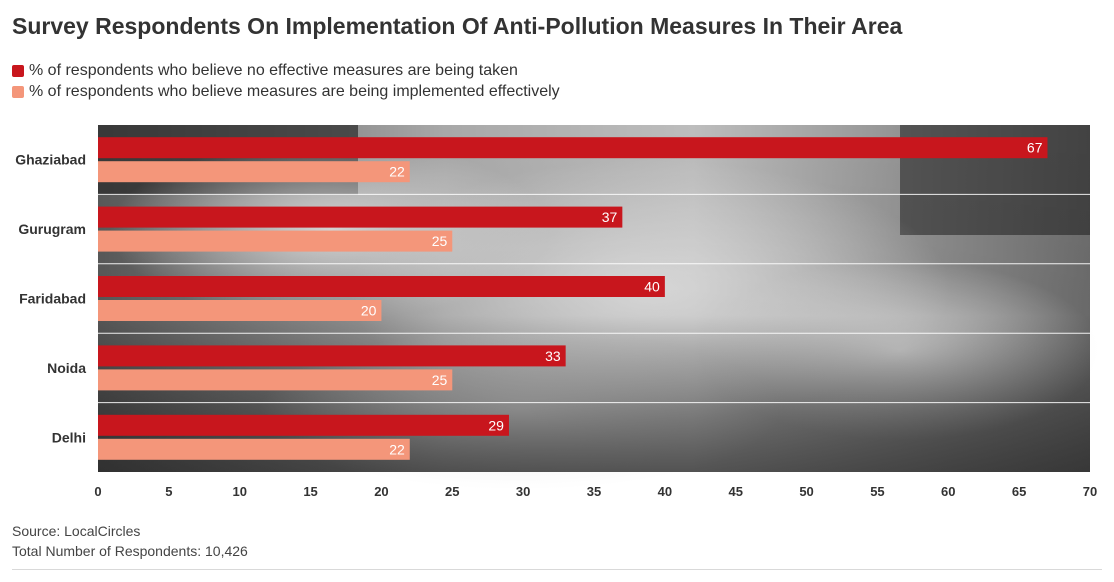 This screenshot has height=582, width=1114. Describe the element at coordinates (496, 425) in the screenshot. I see `data-label-delhi-series-1: 29` at that location.